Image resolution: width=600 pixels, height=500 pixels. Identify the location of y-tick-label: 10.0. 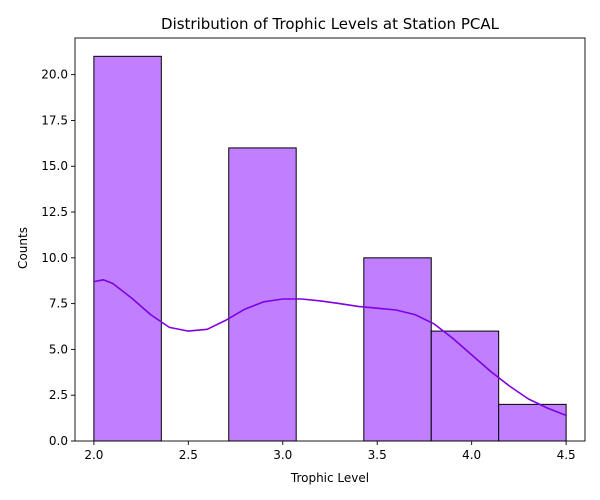
(54, 258).